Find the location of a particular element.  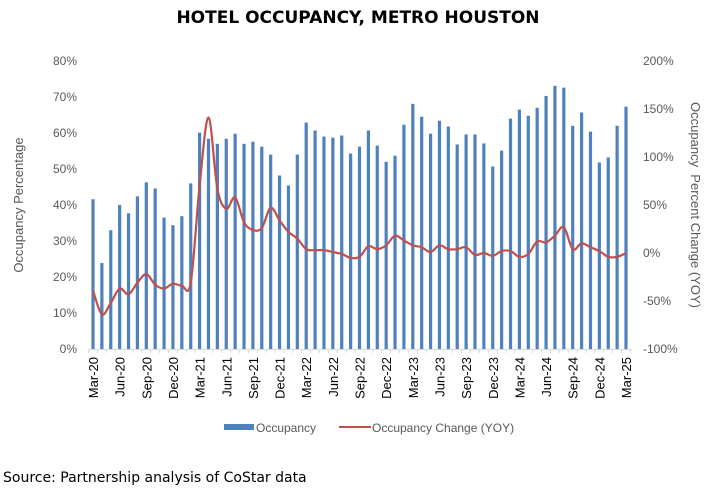

x-tick-label: Mar-24 is located at coordinates (519, 377).